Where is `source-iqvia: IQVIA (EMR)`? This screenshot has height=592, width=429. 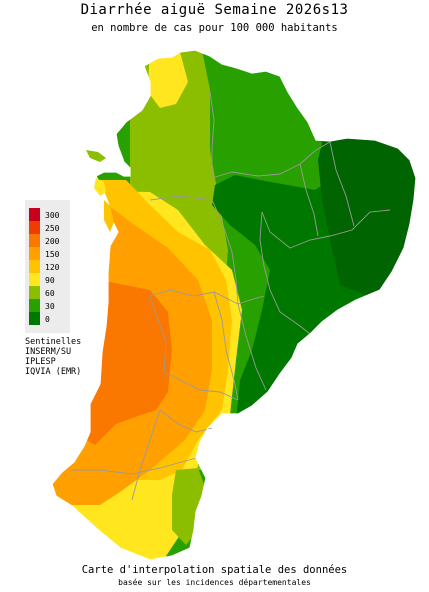 source-iqvia: IQVIA (EMR) is located at coordinates (53, 372).